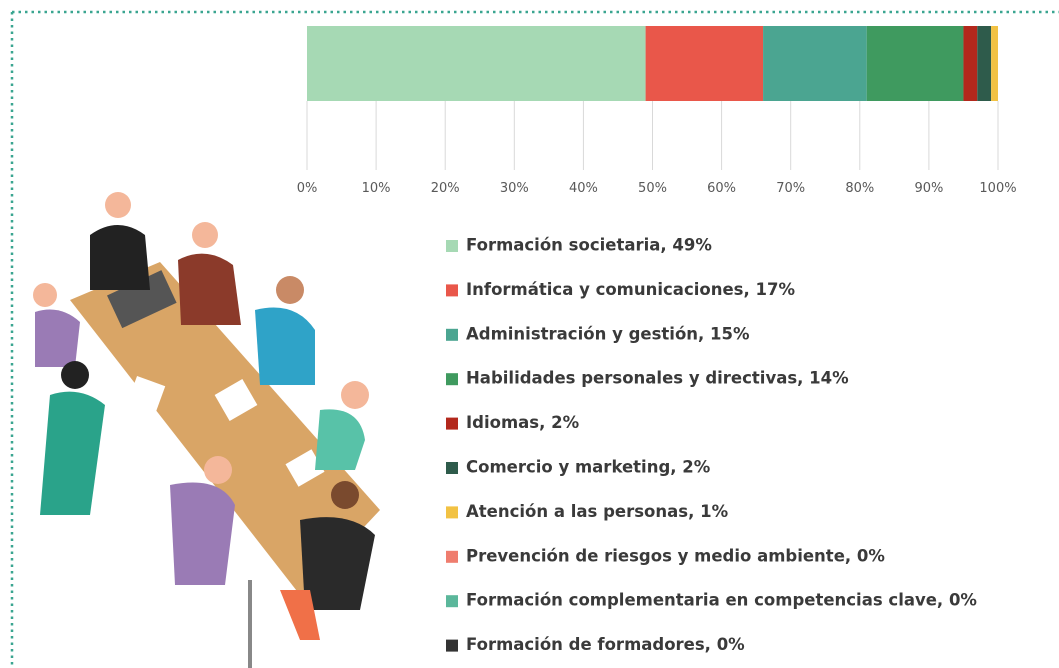  What do you see at coordinates (790, 188) in the screenshot?
I see `x-tick-label: 70%` at bounding box center [790, 188].